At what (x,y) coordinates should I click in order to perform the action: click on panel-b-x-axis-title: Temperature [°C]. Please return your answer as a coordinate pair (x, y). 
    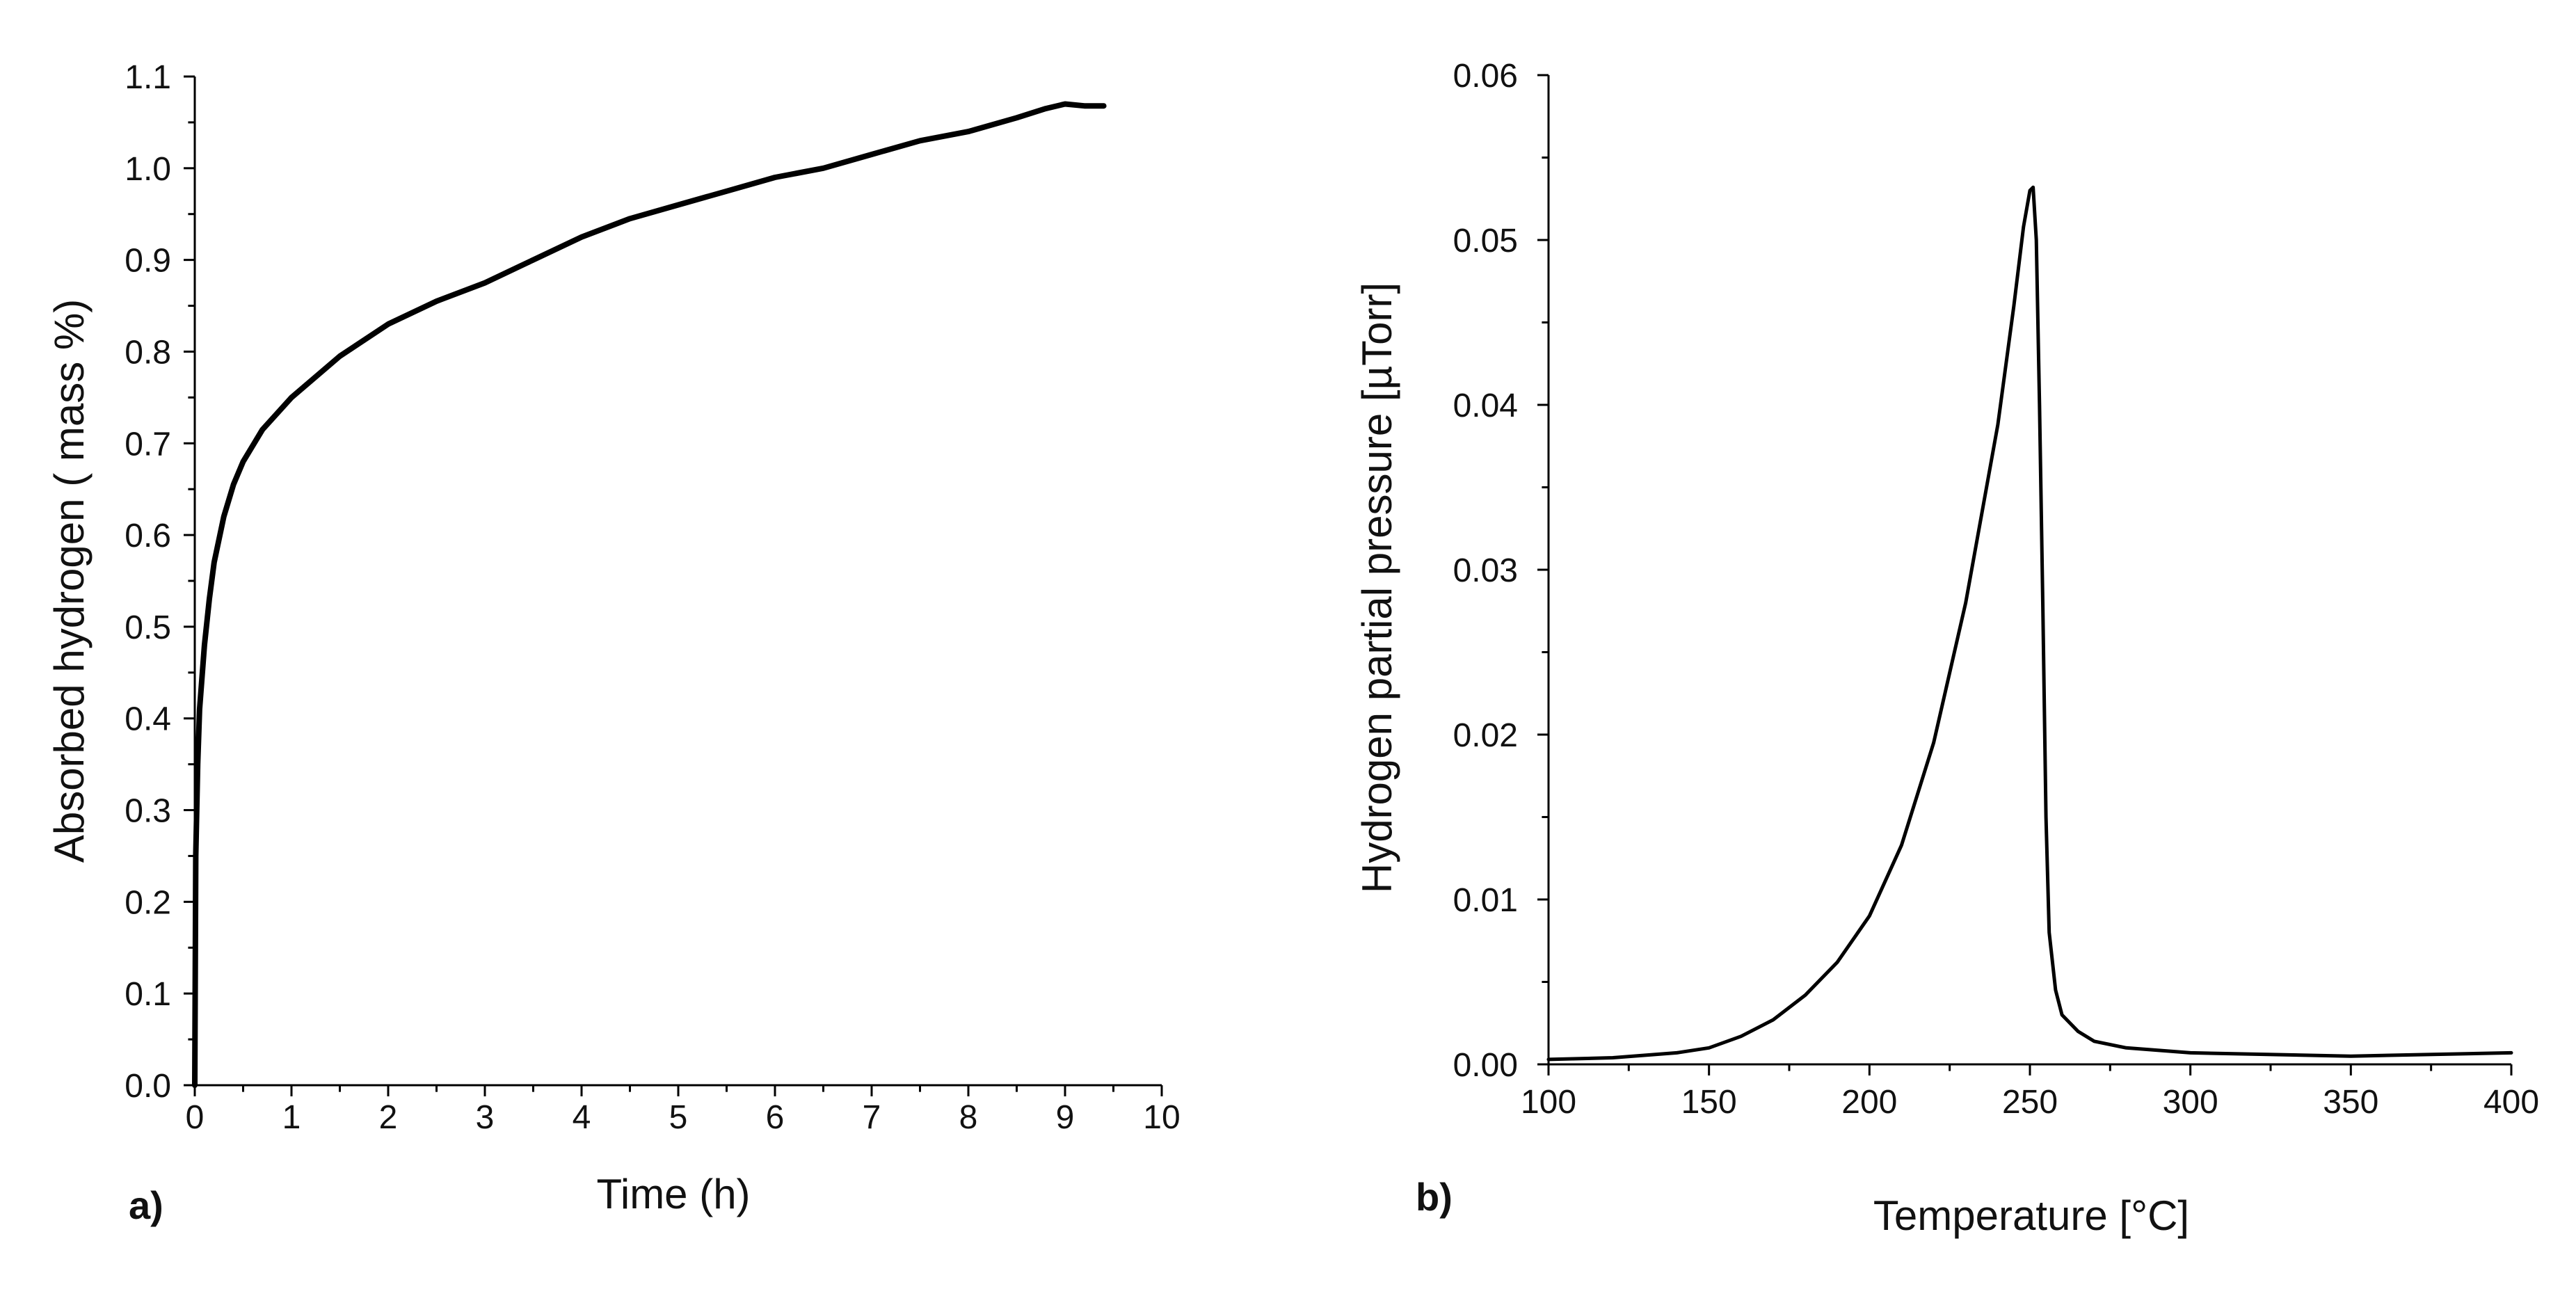
    Looking at the image, I should click on (2031, 1215).